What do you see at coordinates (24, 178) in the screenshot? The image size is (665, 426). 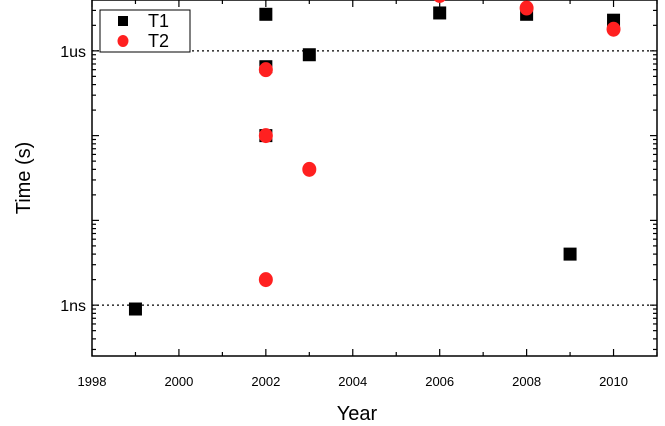 I see `y-axis-title: Time (s)` at bounding box center [24, 178].